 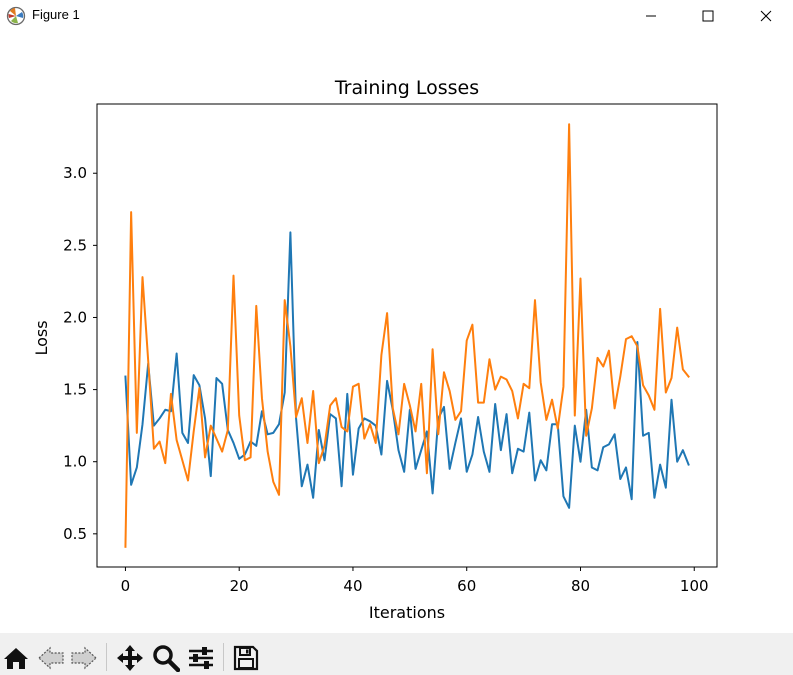 I want to click on minimize-button, so click(x=651, y=16).